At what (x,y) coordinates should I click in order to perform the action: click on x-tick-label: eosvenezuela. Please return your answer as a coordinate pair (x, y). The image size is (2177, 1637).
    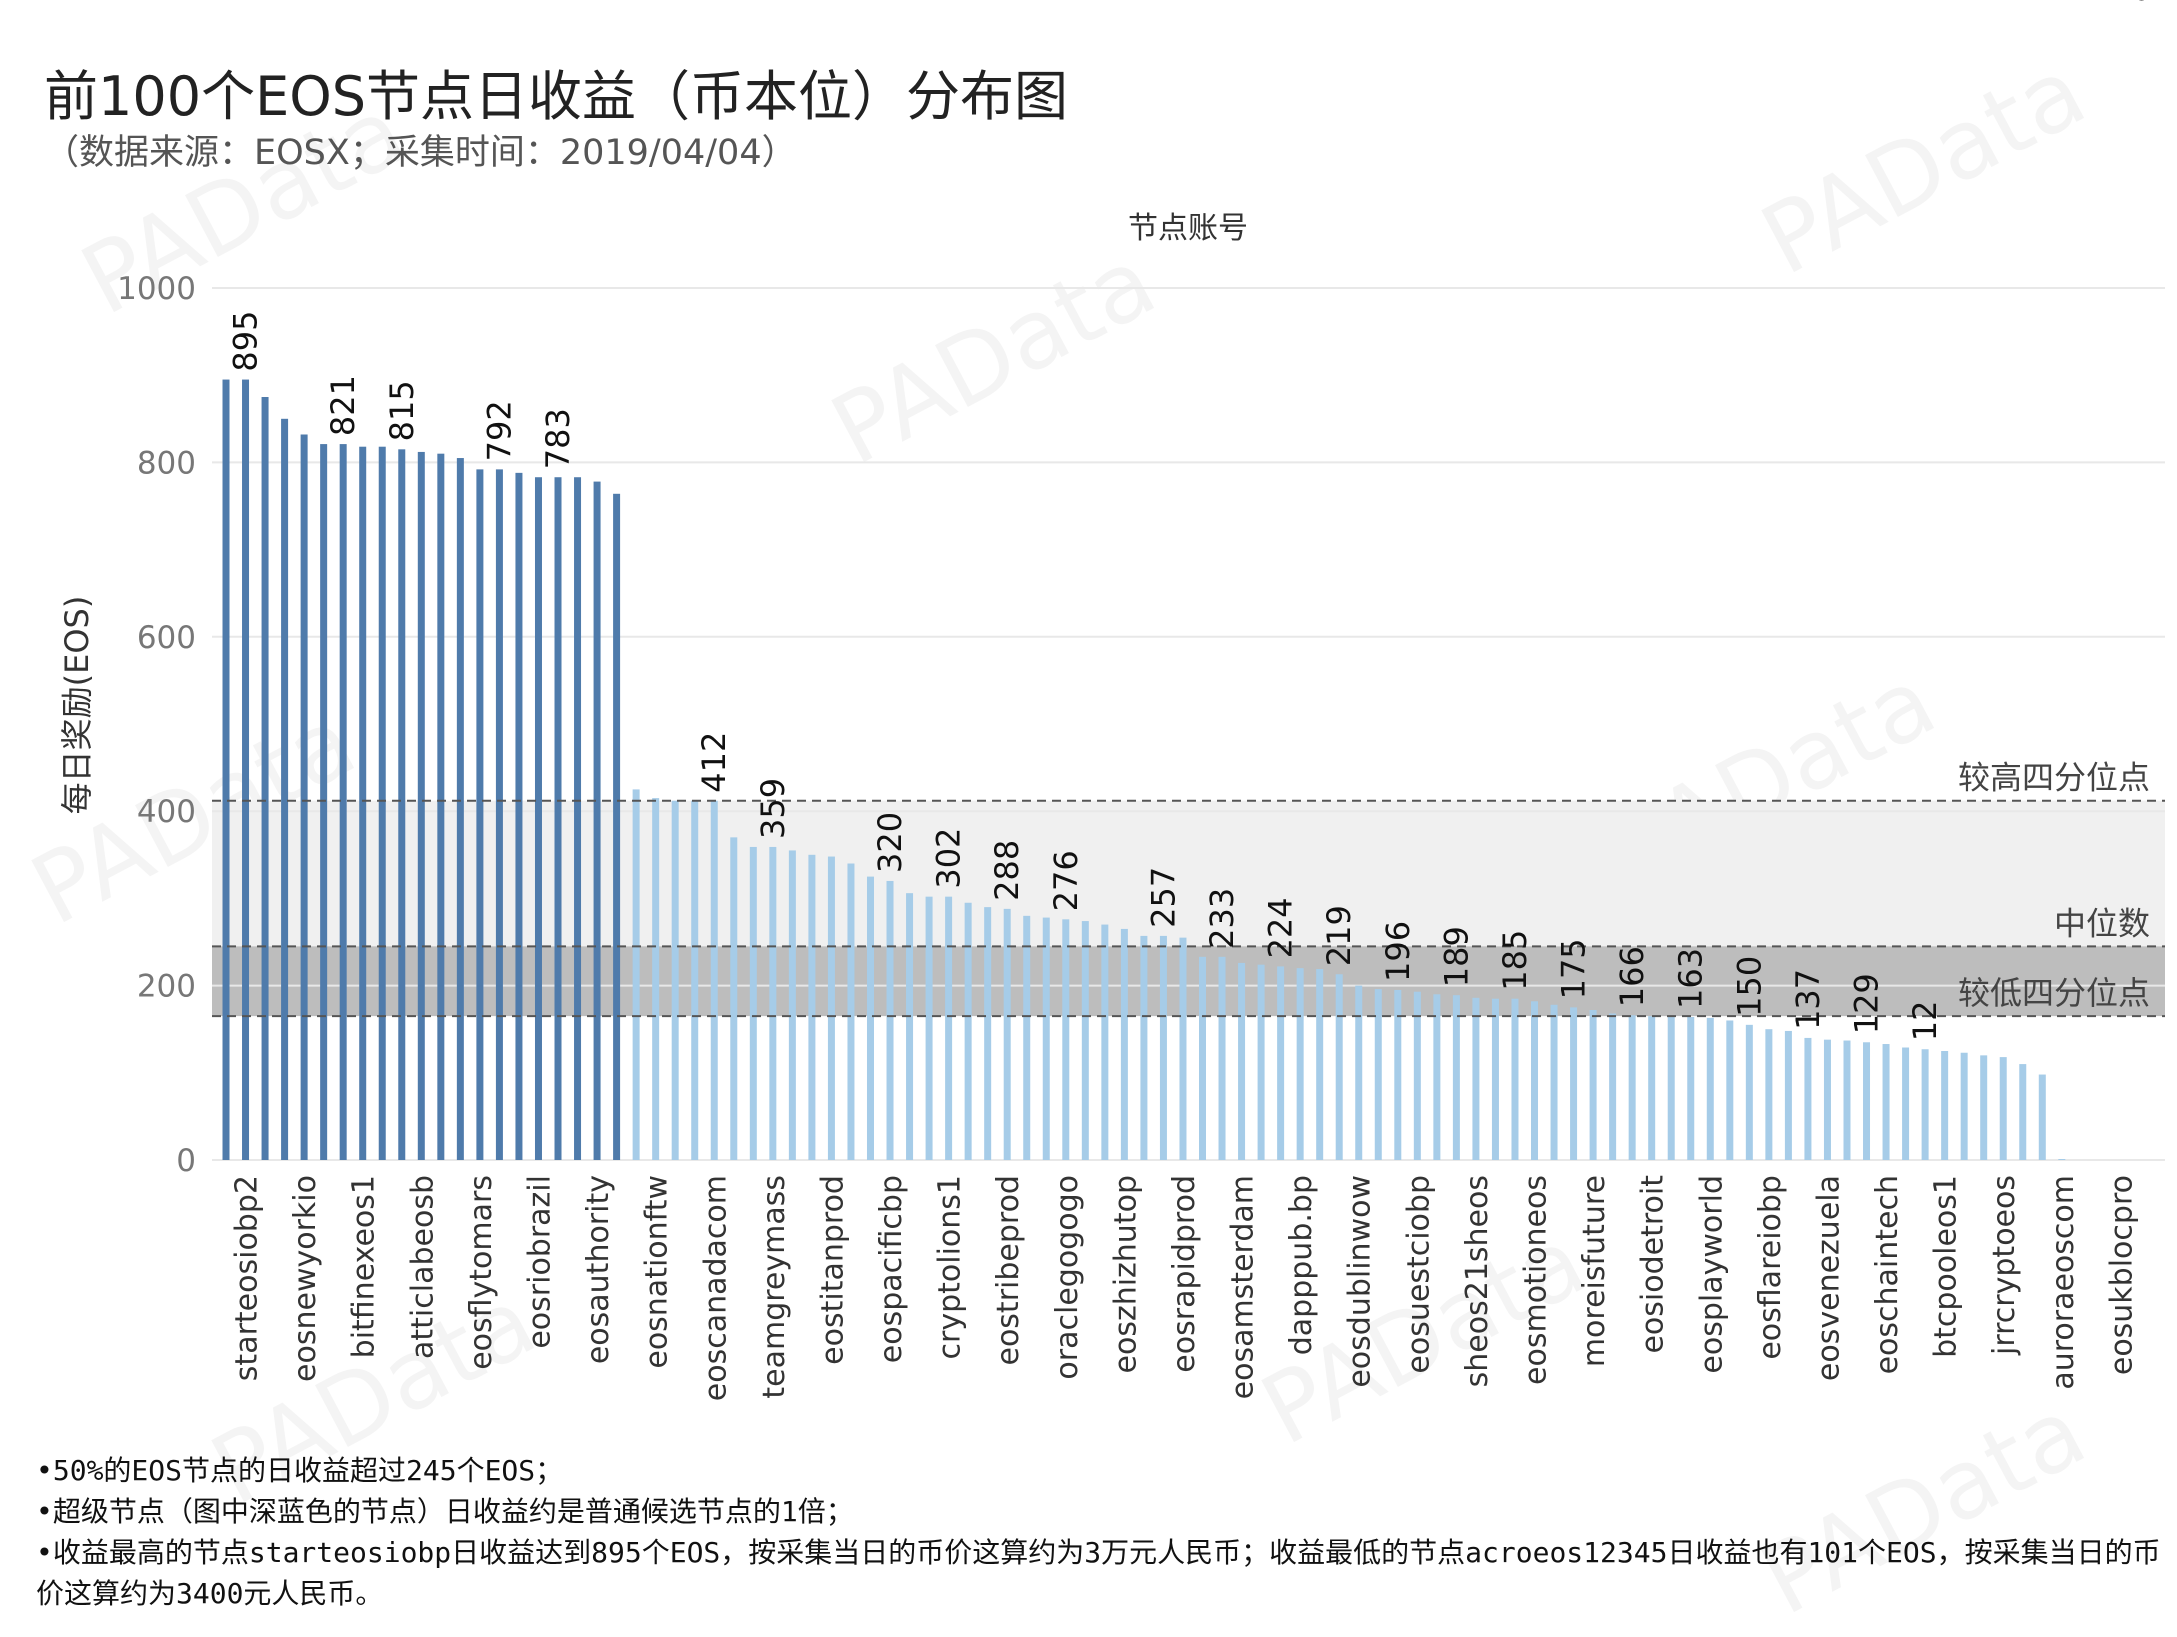
    Looking at the image, I should click on (1828, 1278).